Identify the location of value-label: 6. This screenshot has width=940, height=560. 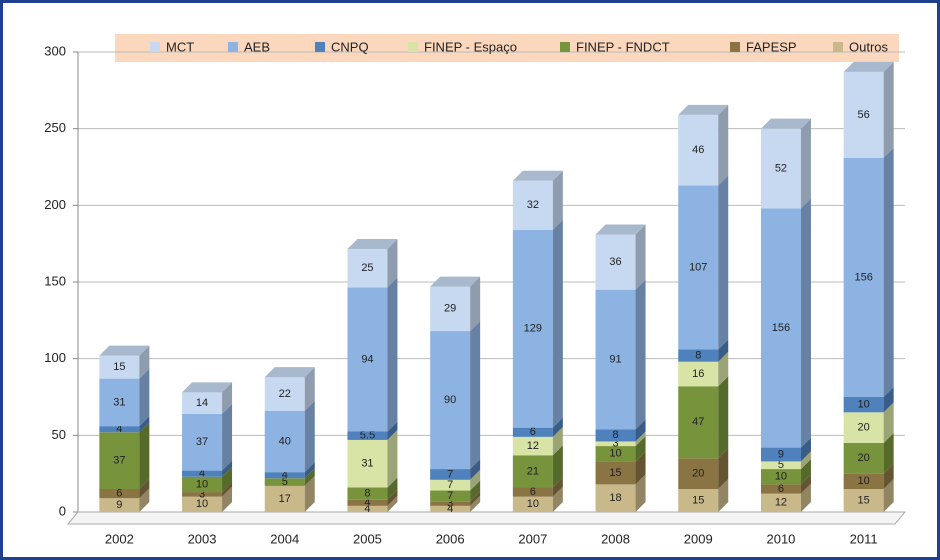
(533, 432).